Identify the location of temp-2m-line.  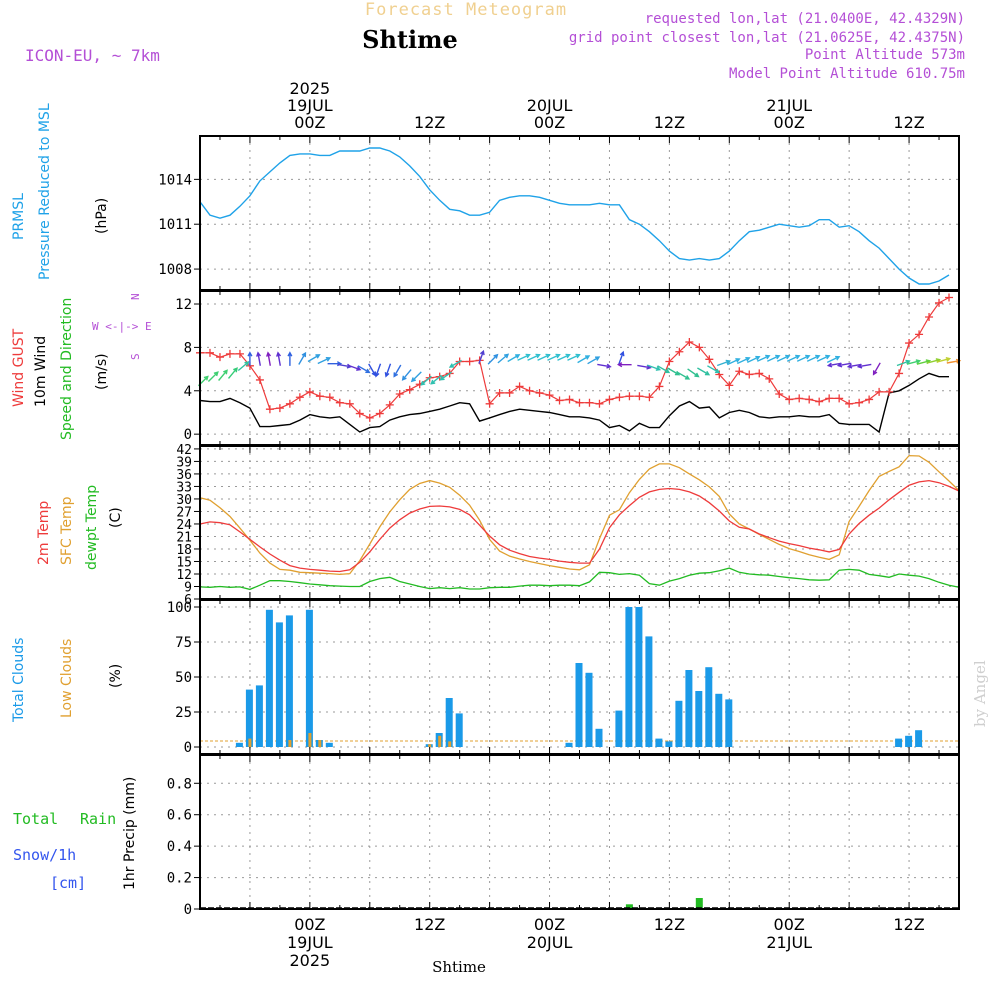
(579, 526).